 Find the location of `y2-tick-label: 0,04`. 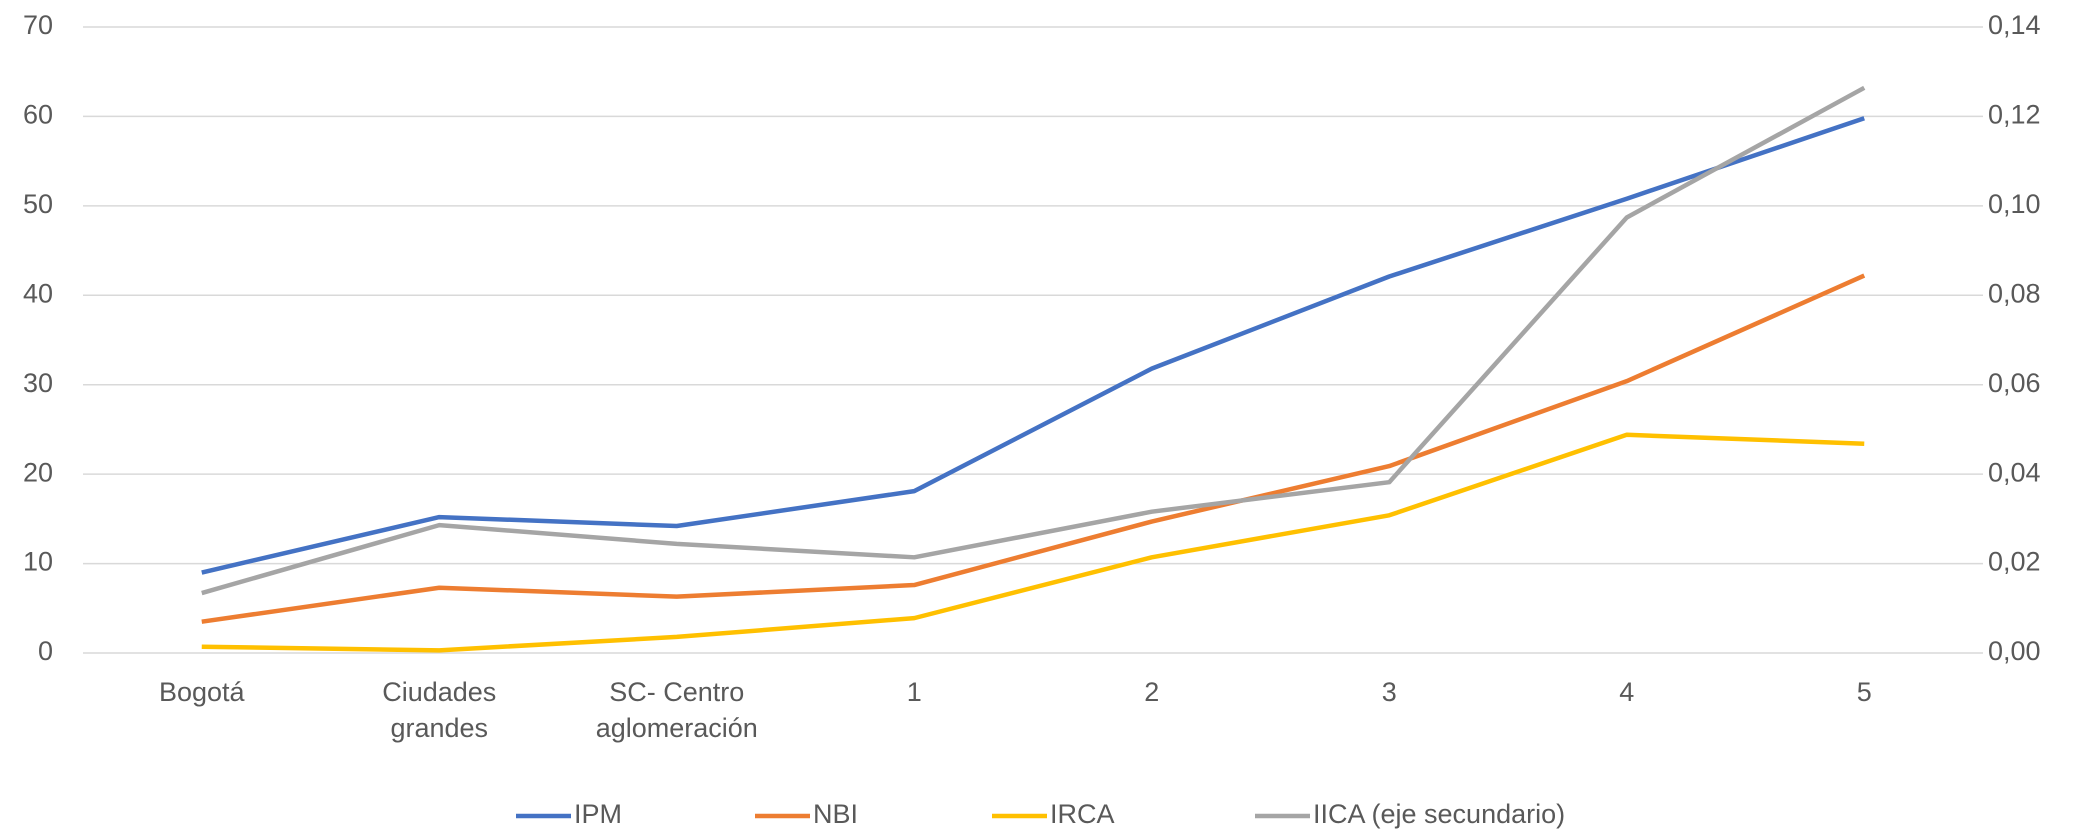

y2-tick-label: 0,04 is located at coordinates (2014, 472).